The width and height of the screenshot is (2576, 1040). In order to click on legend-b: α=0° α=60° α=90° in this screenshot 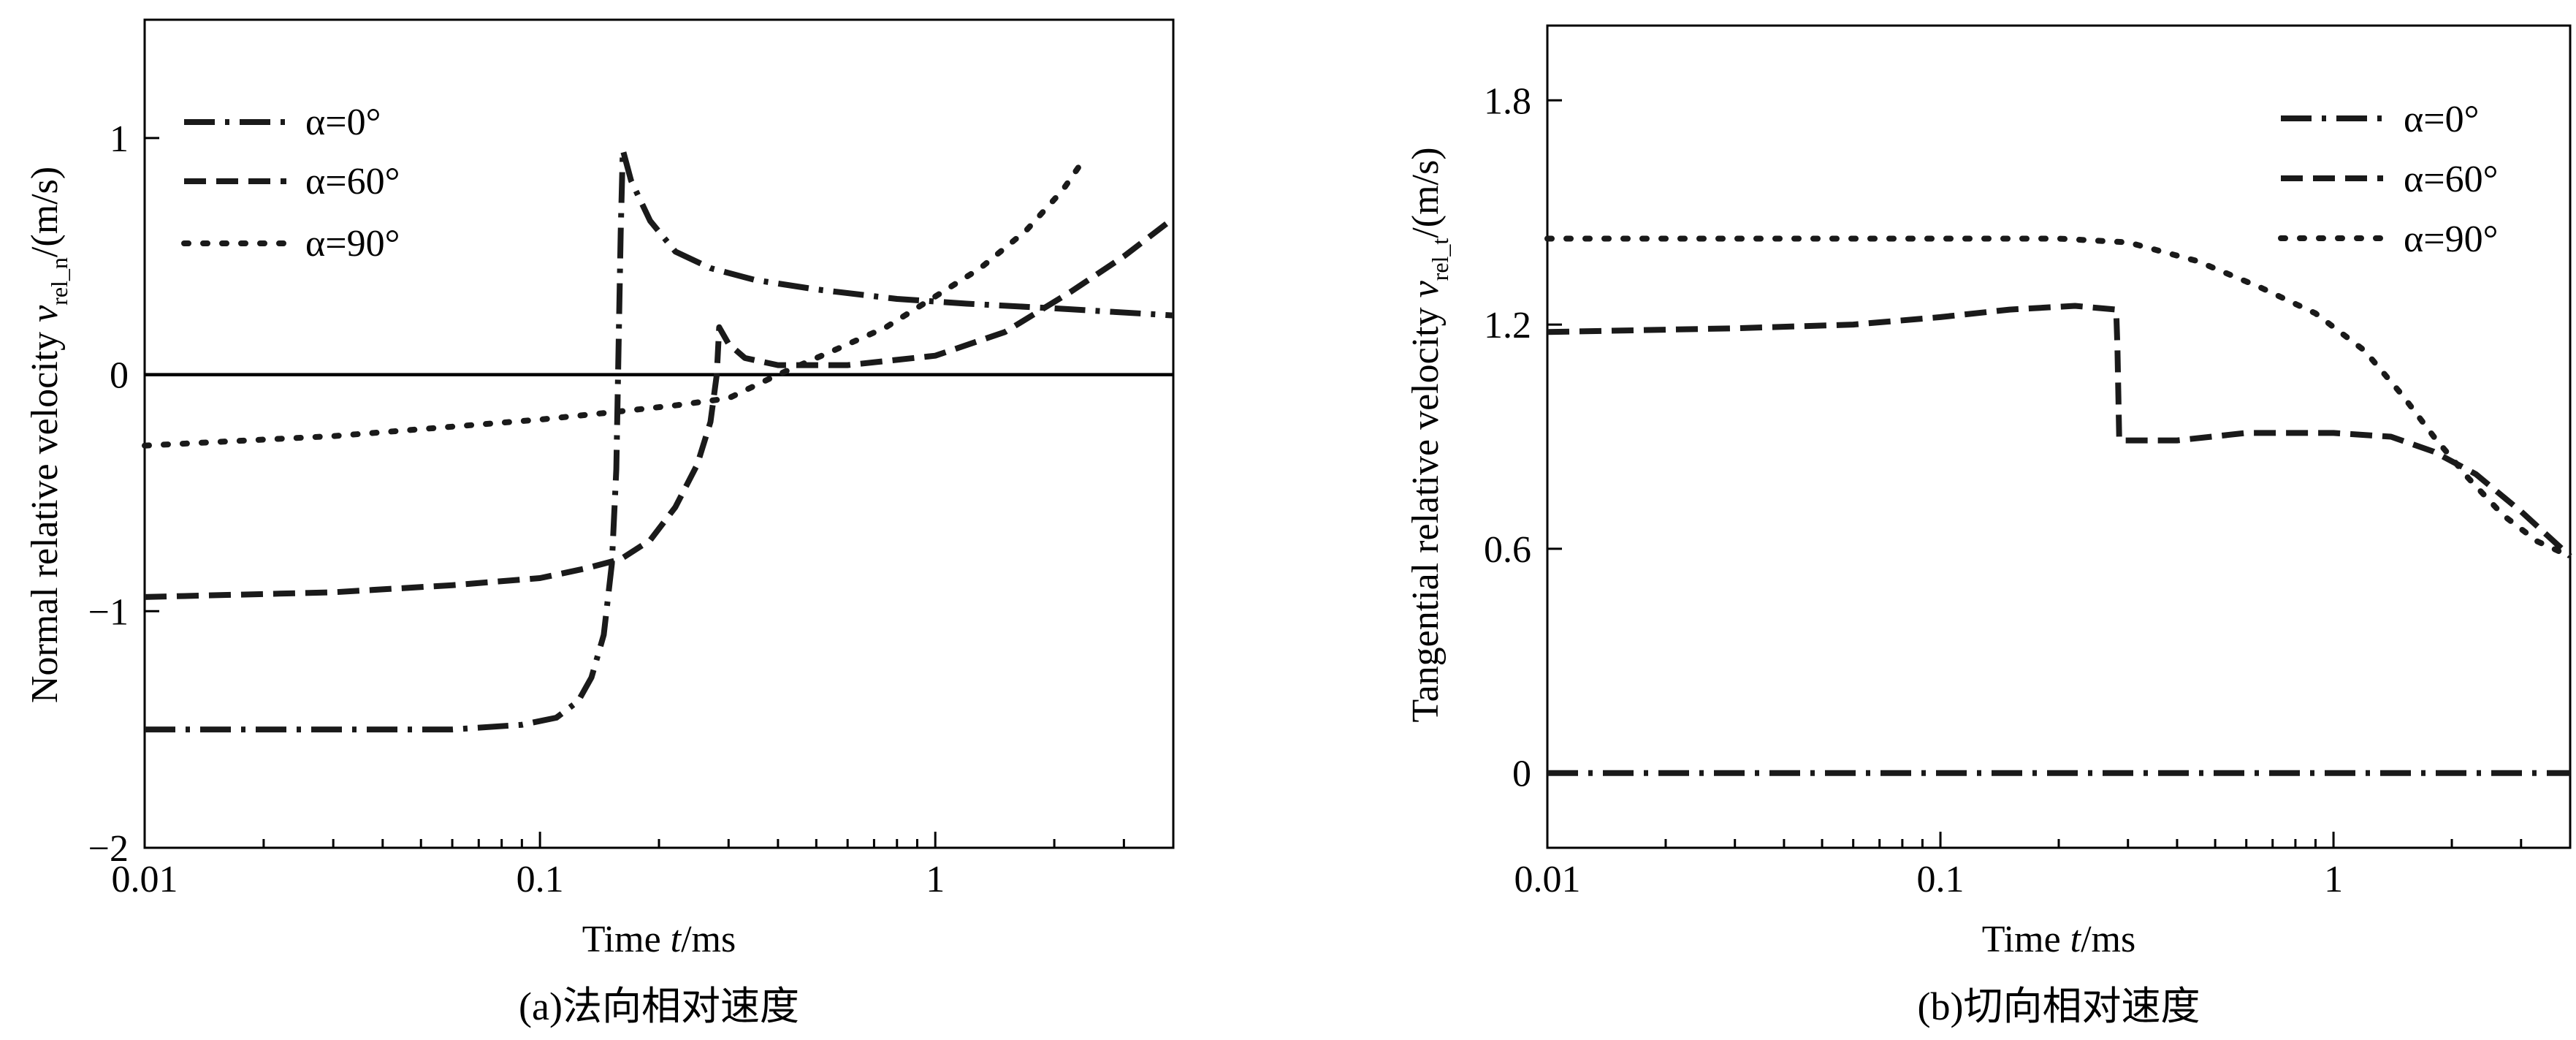, I will do `click(2388, 179)`.